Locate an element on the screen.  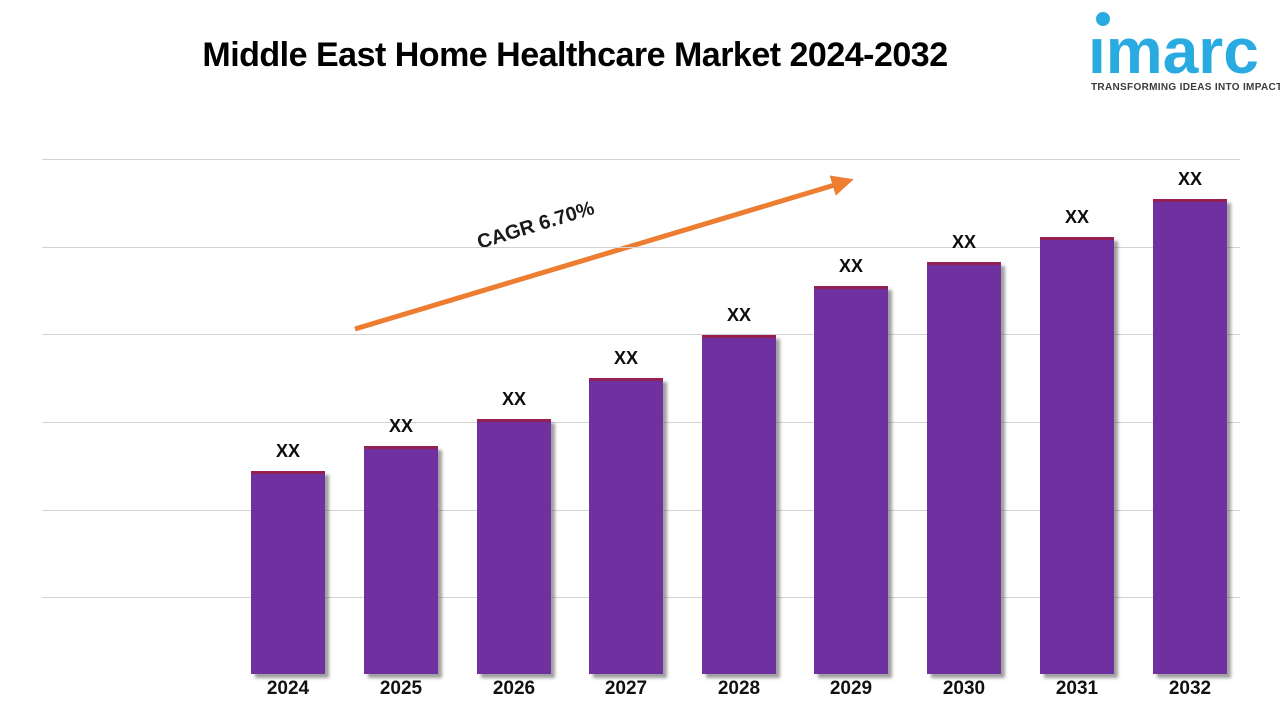
imarc-logo-dot-icon is located at coordinates (1103, 19).